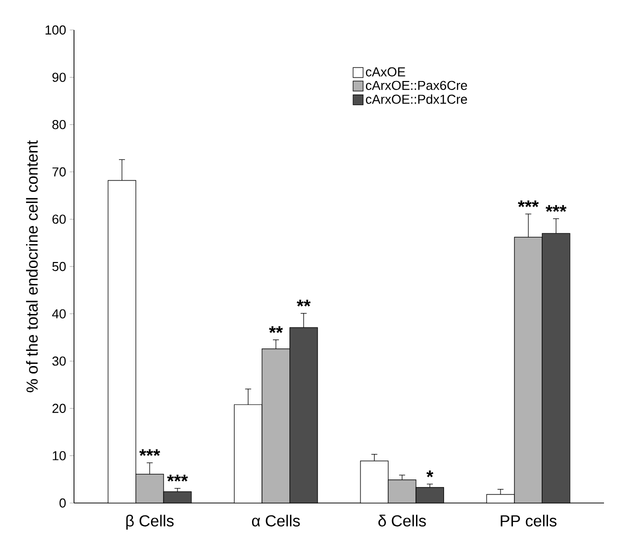 The image size is (628, 533). What do you see at coordinates (59, 125) in the screenshot?
I see `y-tick-label: 80` at bounding box center [59, 125].